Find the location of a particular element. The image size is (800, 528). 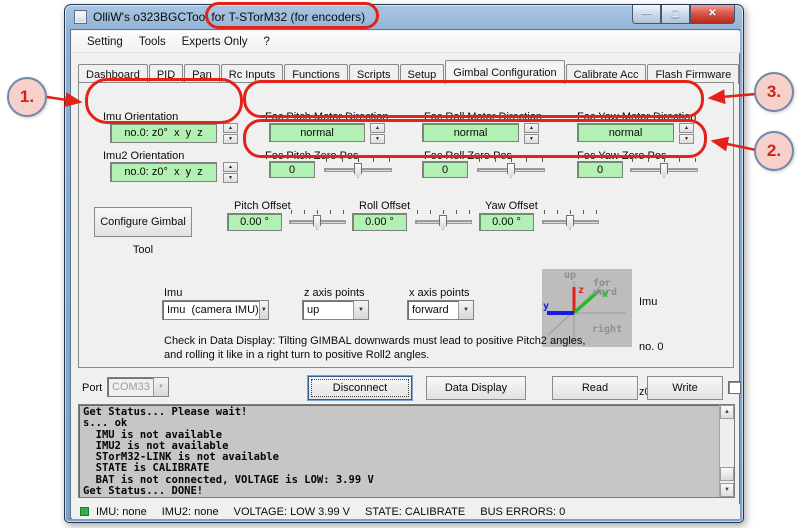

status-voltage: VOLTAGE: LOW 3.99 V is located at coordinates (291, 511).